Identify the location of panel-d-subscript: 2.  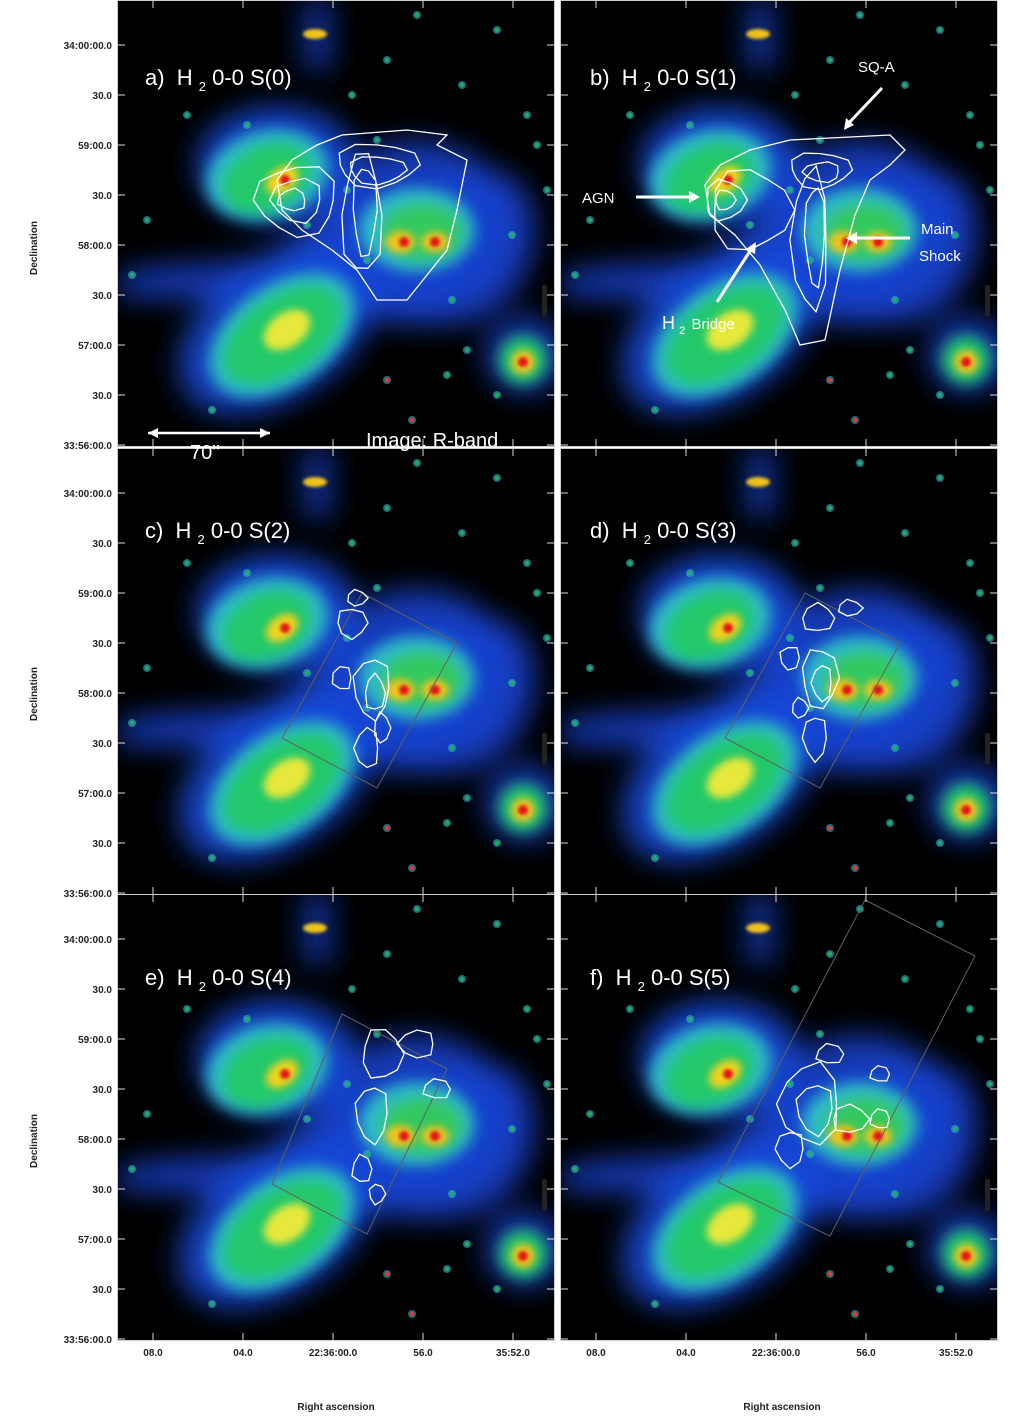
(647, 539).